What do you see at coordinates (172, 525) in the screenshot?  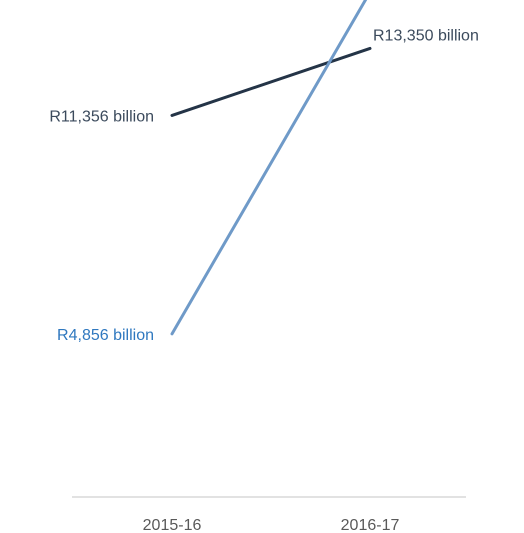 I see `x-tick-label: 2015-16` at bounding box center [172, 525].